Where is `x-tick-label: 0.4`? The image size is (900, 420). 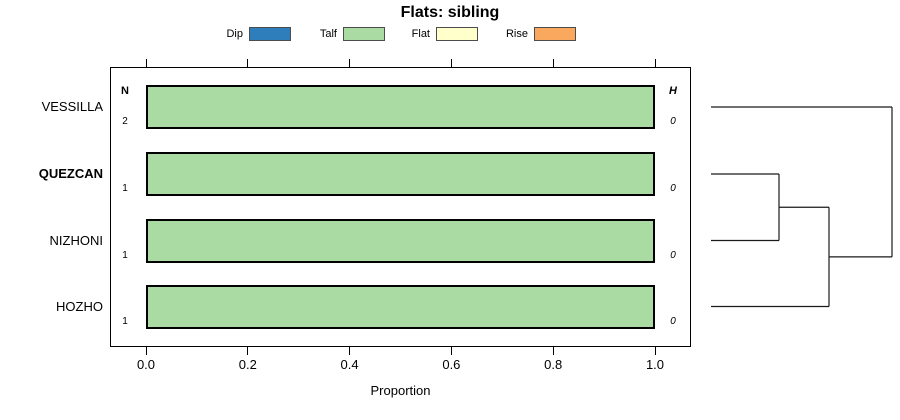
x-tick-label: 0.4 is located at coordinates (349, 364).